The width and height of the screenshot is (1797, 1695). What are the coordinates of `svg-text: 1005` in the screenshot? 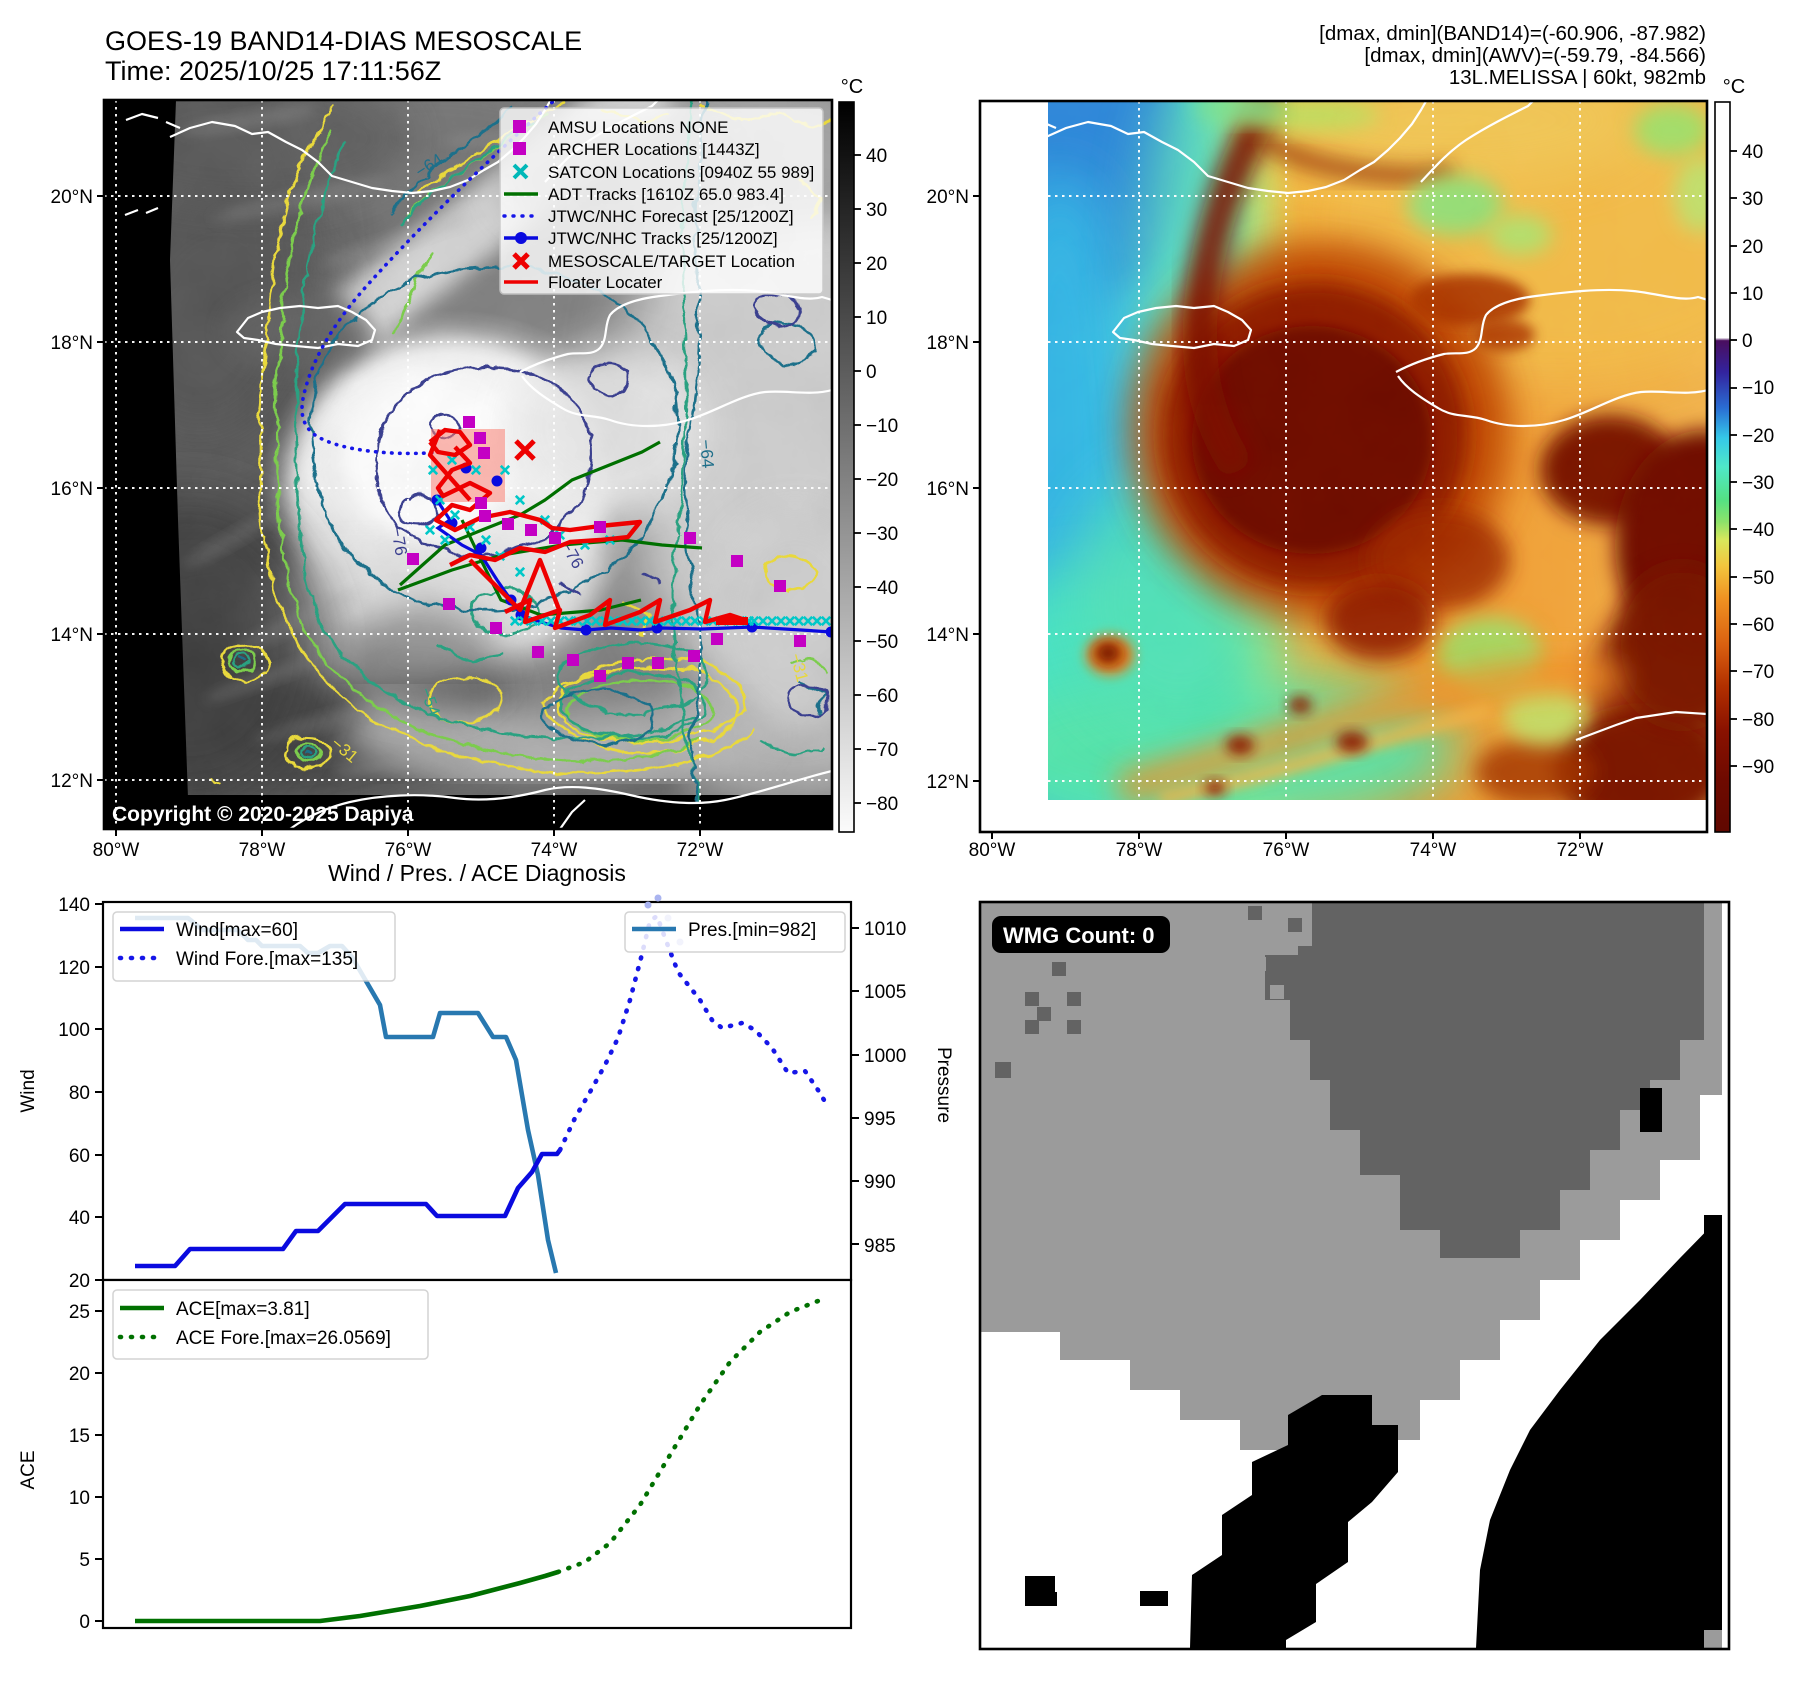 It's located at (885, 992).